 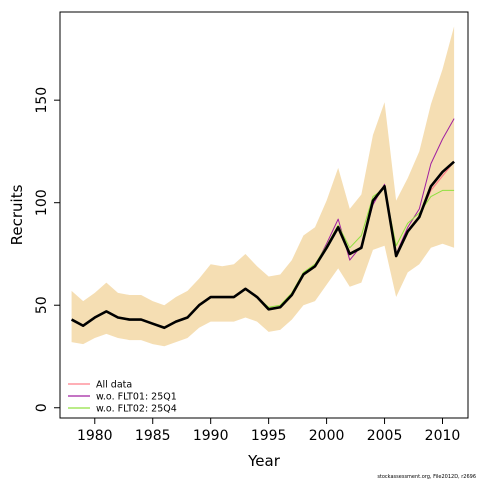 What do you see at coordinates (42, 100) in the screenshot?
I see `y-tick-label: 150` at bounding box center [42, 100].